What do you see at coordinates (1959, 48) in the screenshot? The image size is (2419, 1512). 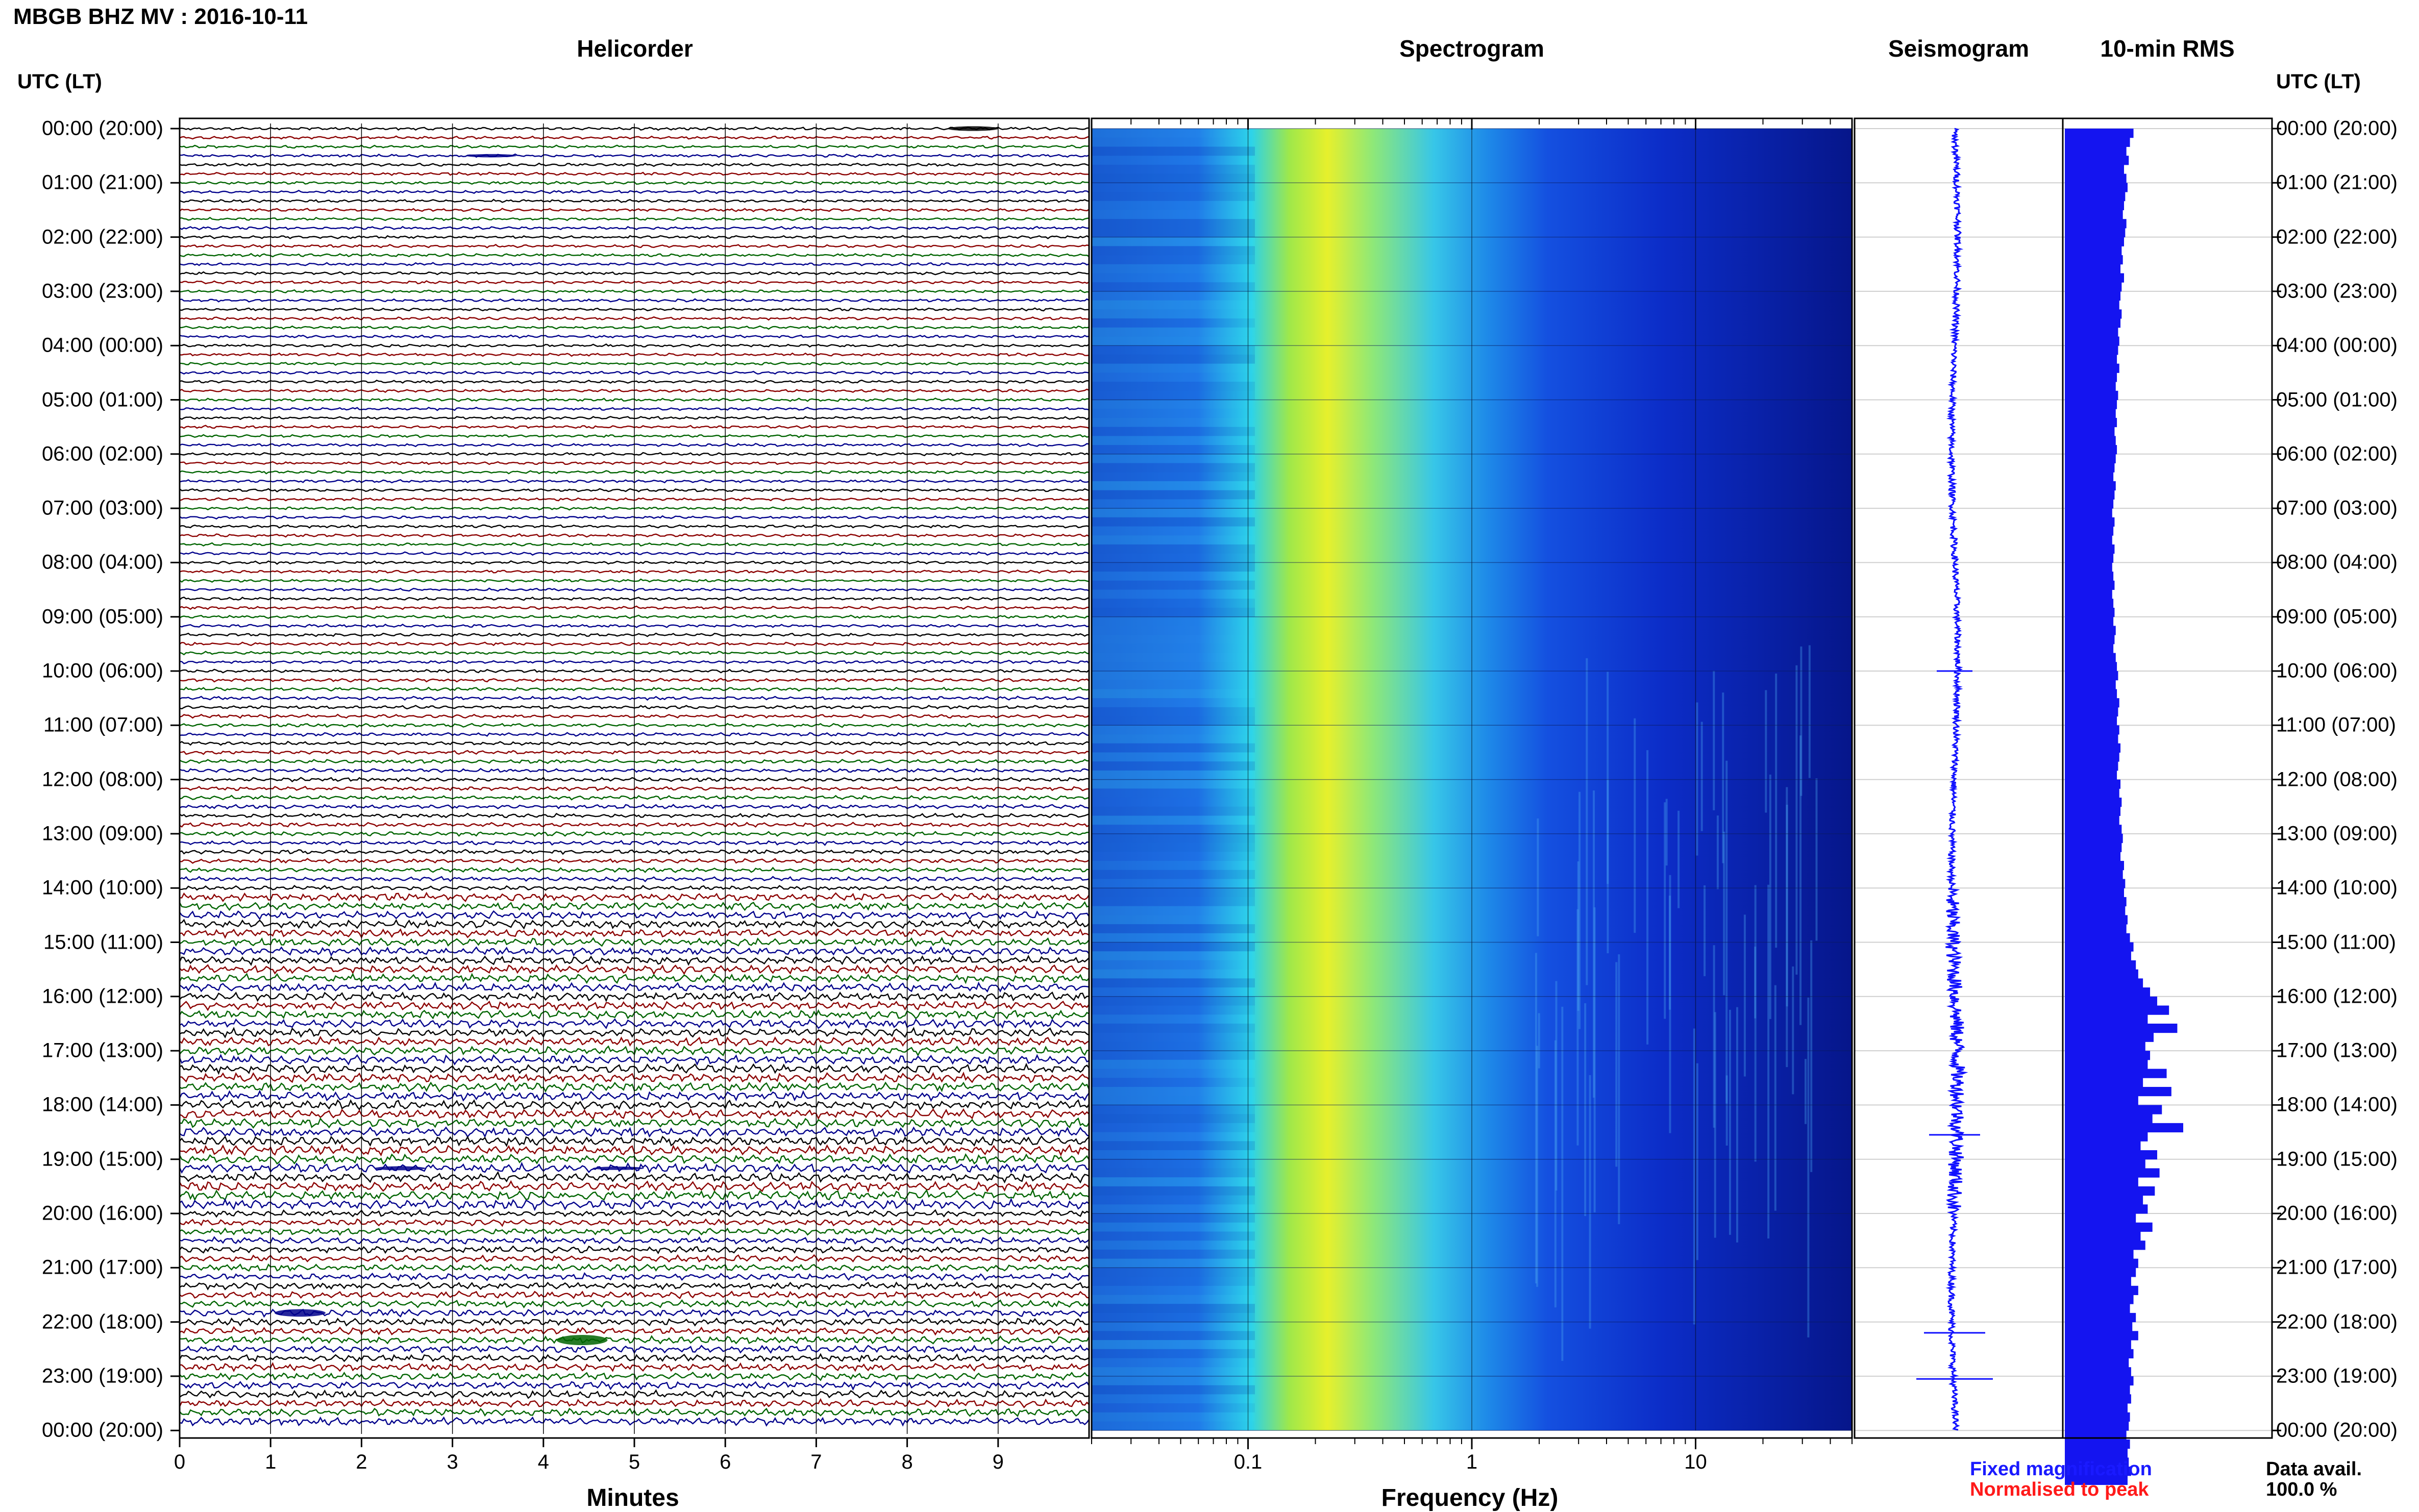 I see `seismogram-title: Seismogram` at bounding box center [1959, 48].